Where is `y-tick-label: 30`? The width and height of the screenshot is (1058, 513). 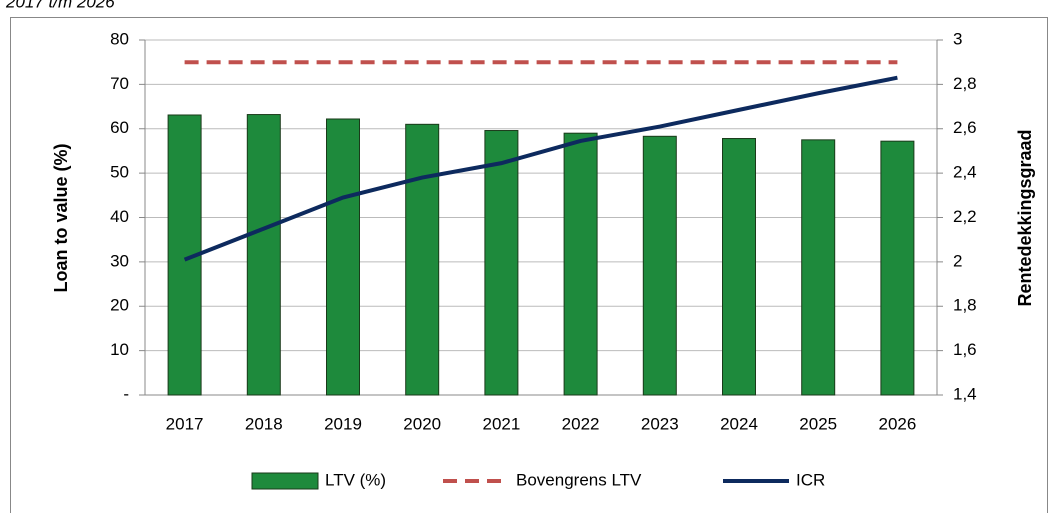
y-tick-label: 30 is located at coordinates (119, 260).